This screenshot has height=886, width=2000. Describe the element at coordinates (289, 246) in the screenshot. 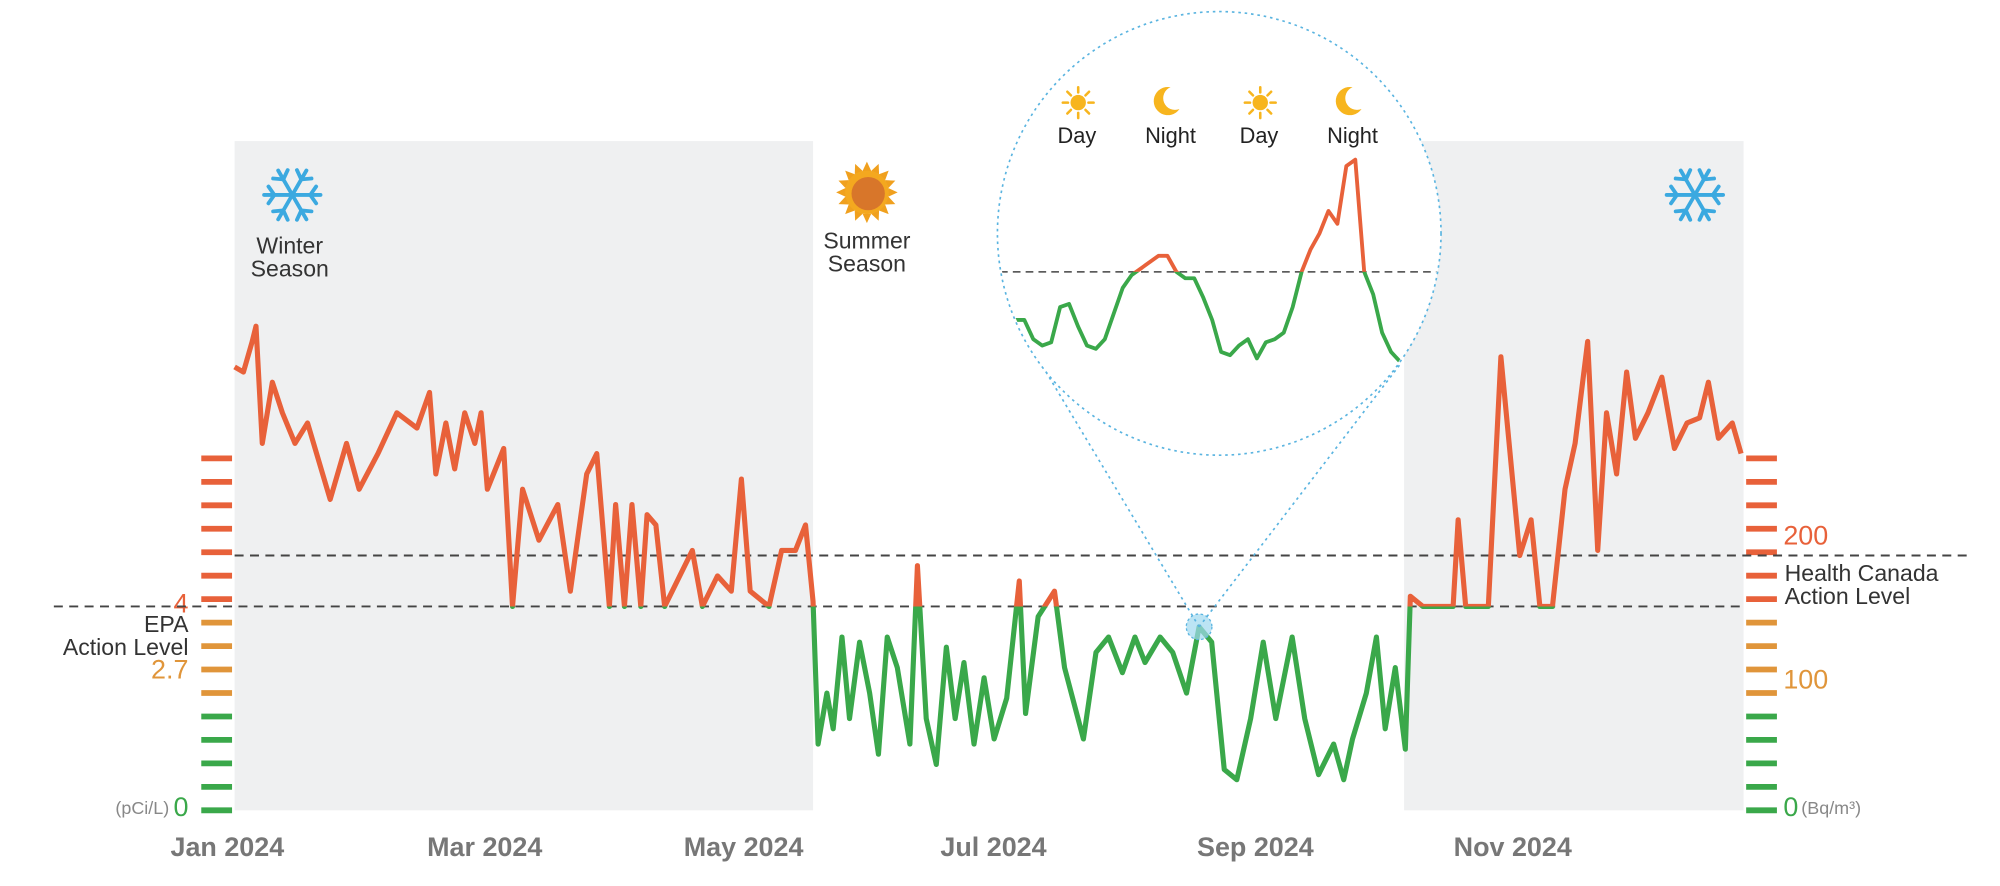

I see `season-label: Winter` at that location.